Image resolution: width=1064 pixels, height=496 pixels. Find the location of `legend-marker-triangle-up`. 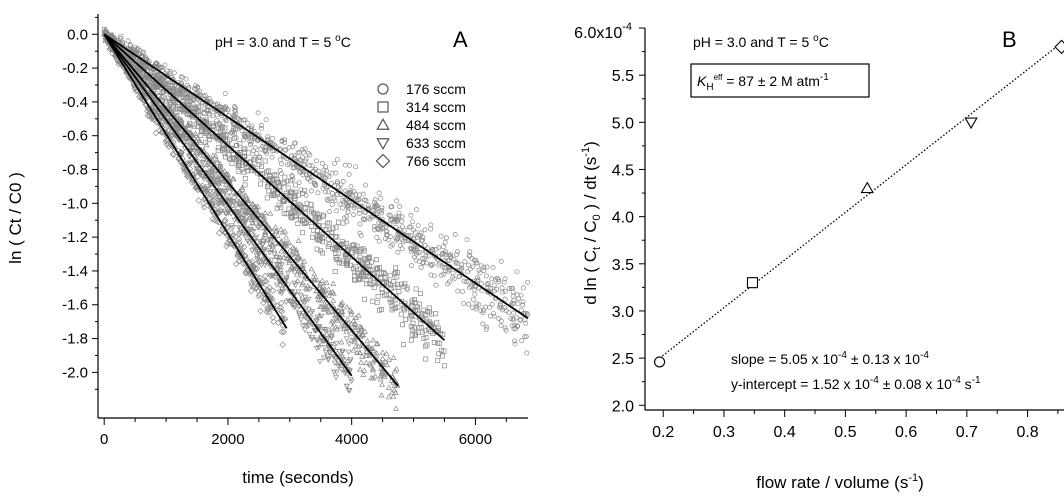

legend-marker-triangle-up is located at coordinates (383, 124).